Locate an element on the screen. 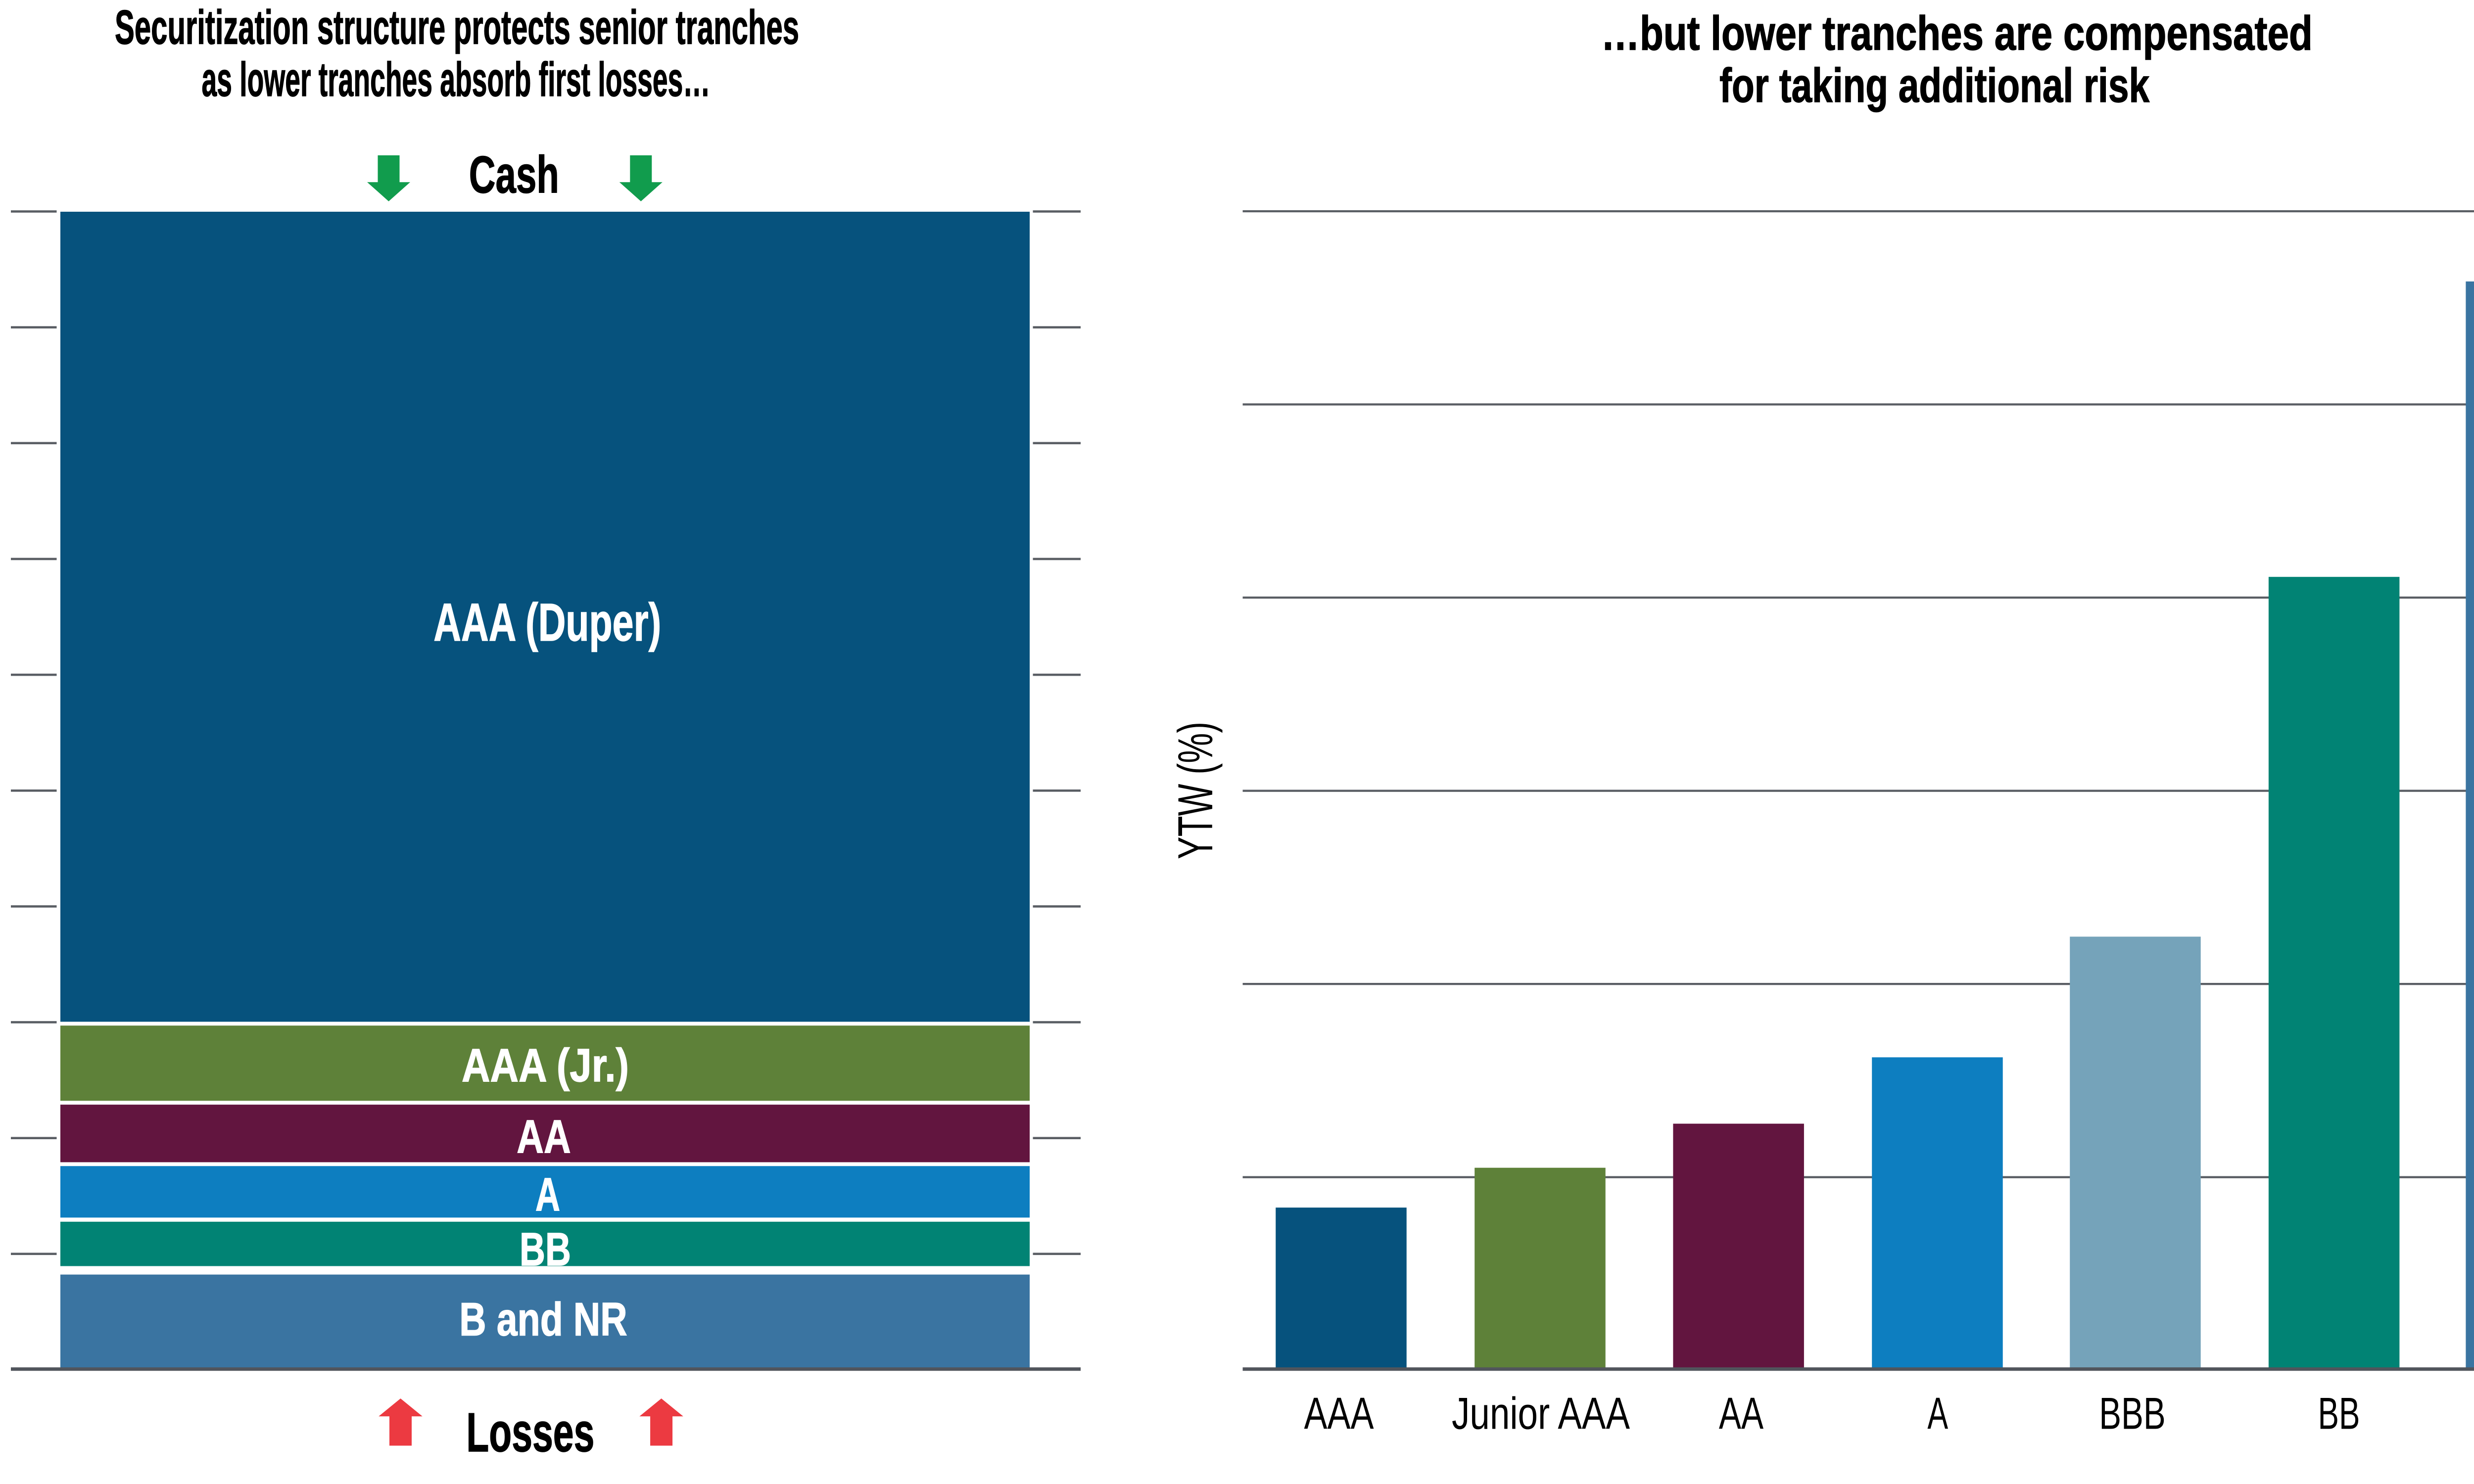 Image resolution: width=2474 pixels, height=1484 pixels. svg-text: Losses is located at coordinates (530, 1432).